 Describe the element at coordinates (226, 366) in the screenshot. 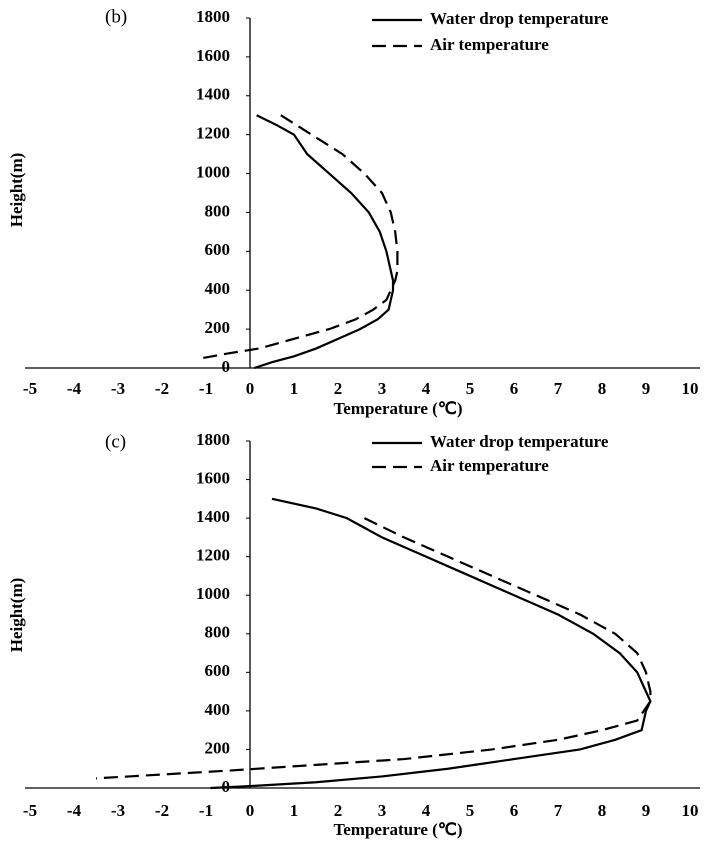

I see `y-tick-label: 0` at that location.